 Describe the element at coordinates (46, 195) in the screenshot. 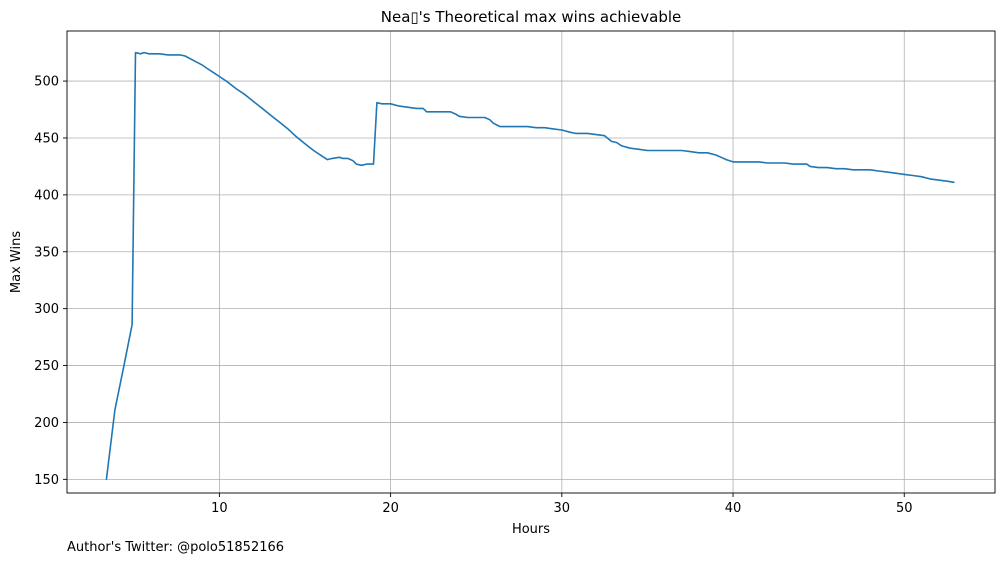

I see `y-tick-label: 400` at that location.